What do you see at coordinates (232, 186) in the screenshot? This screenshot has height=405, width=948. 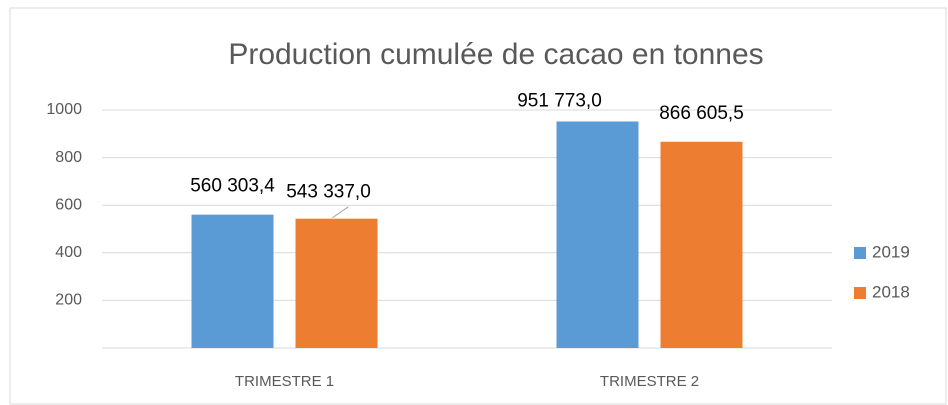 I see `value-label: 560 303,4` at bounding box center [232, 186].